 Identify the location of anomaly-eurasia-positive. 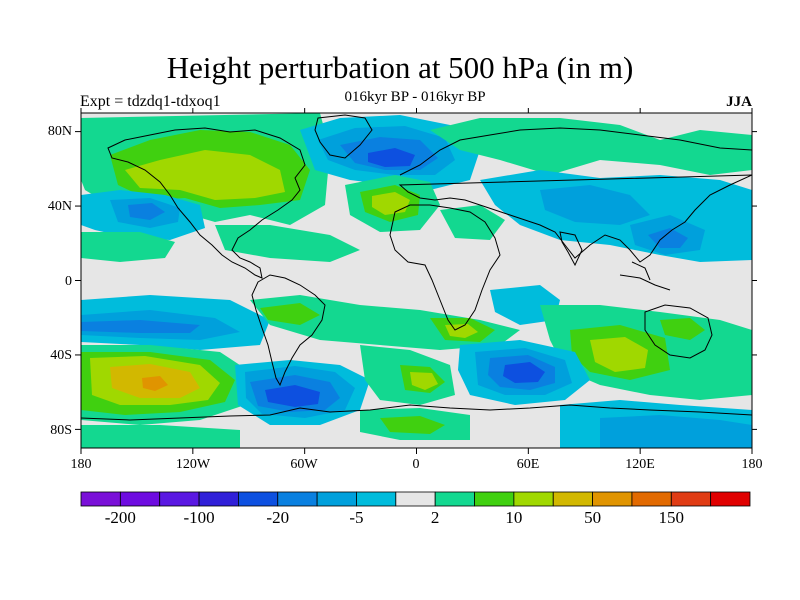
(591, 146).